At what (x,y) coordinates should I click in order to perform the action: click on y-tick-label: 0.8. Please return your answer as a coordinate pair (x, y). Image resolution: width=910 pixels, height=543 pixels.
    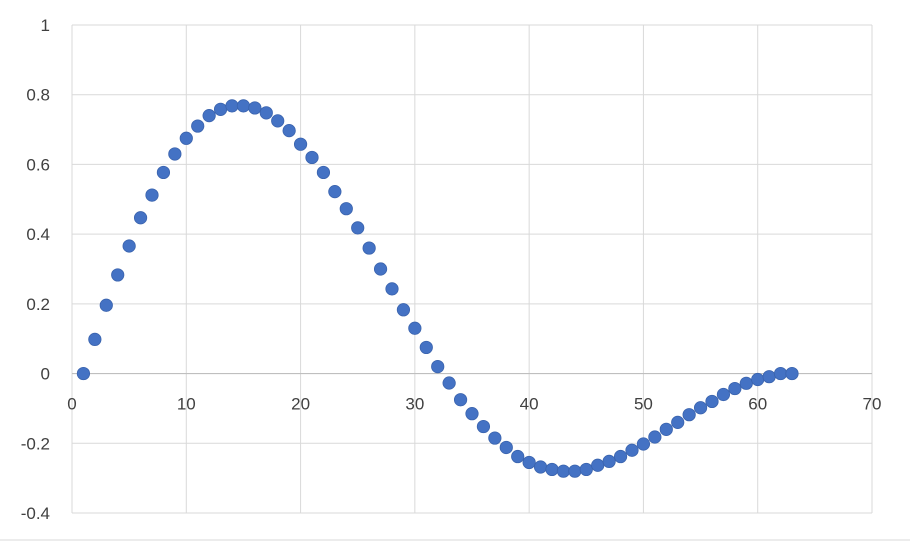
    Looking at the image, I should click on (38, 95).